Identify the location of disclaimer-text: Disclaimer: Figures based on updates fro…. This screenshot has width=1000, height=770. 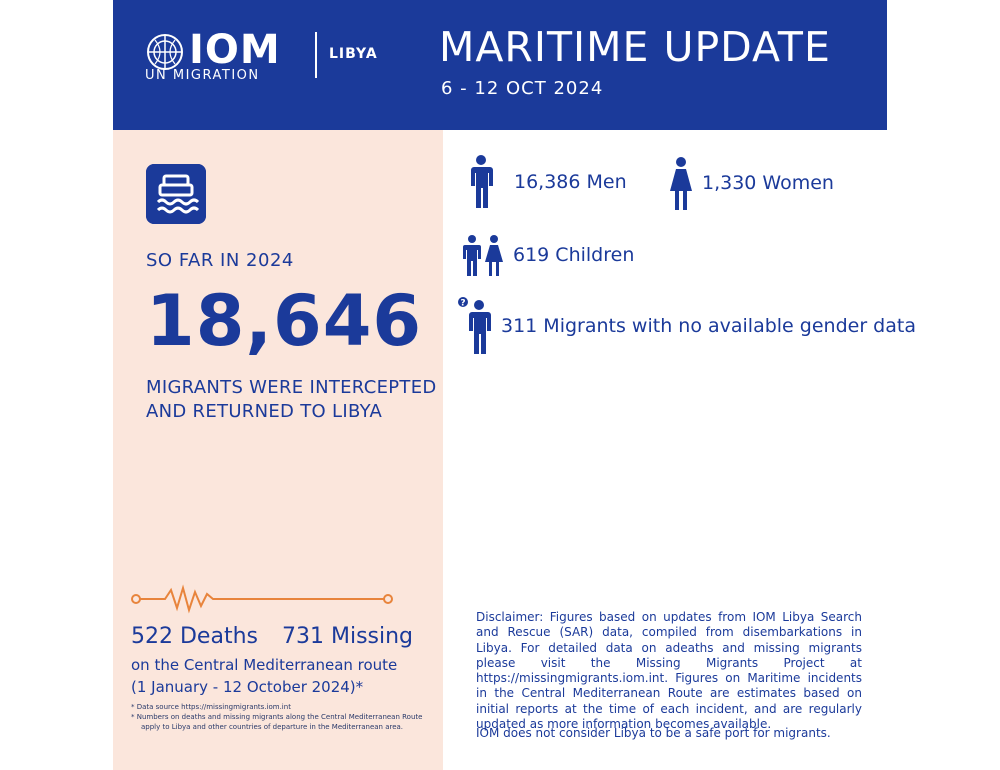
(669, 671).